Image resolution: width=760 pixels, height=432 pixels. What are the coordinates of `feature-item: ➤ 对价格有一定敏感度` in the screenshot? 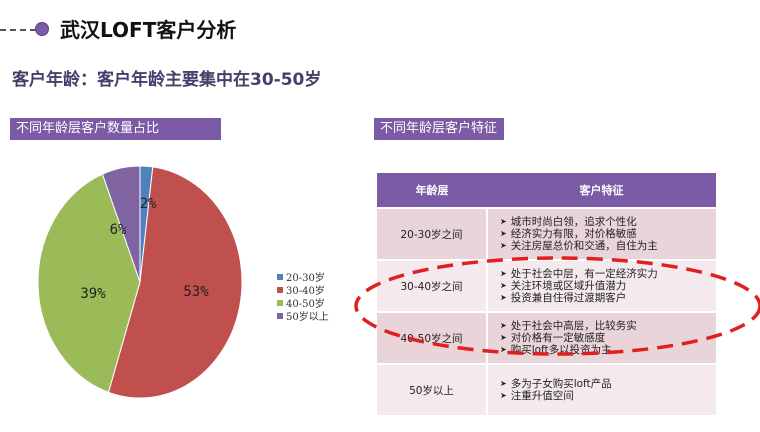 It's located at (607, 338).